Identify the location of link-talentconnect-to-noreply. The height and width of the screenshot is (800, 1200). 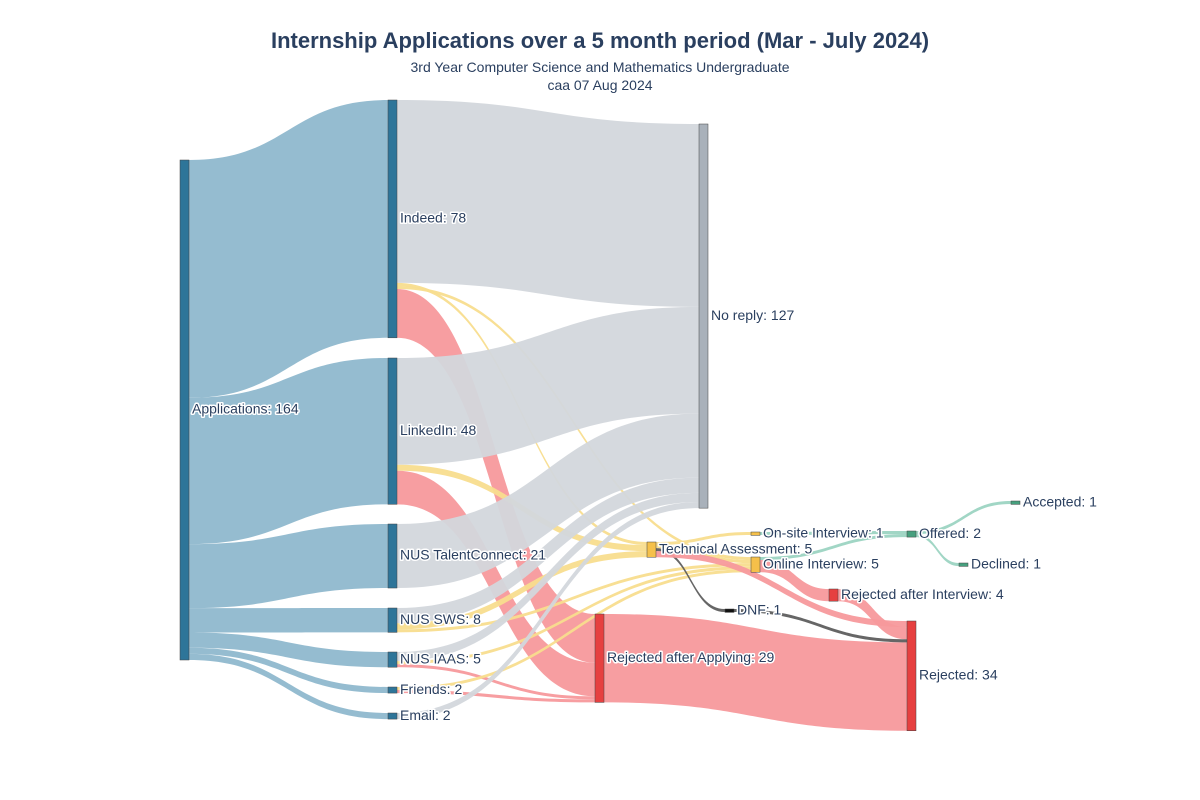
(548, 501).